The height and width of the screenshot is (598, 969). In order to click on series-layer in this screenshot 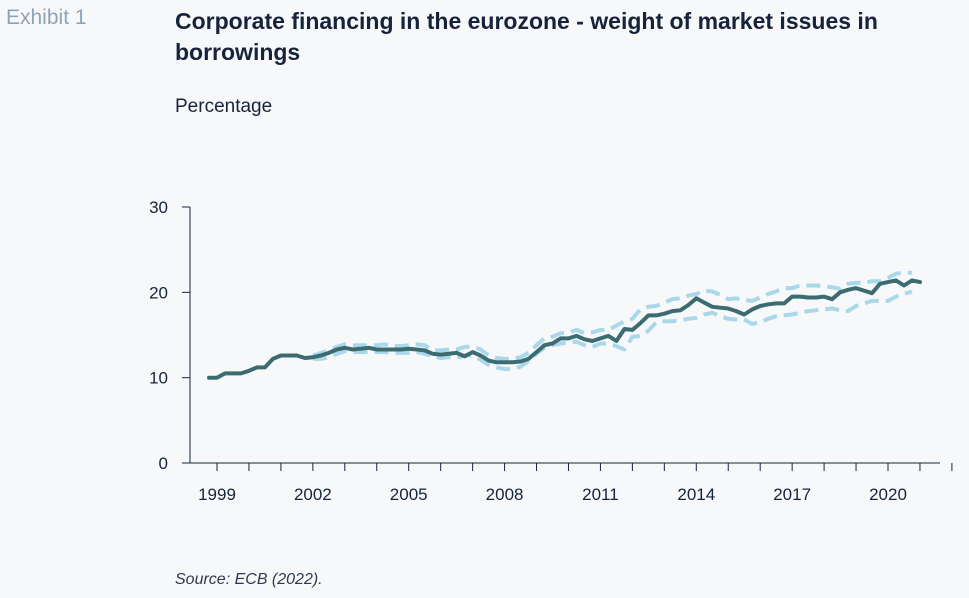, I will do `click(564, 325)`.